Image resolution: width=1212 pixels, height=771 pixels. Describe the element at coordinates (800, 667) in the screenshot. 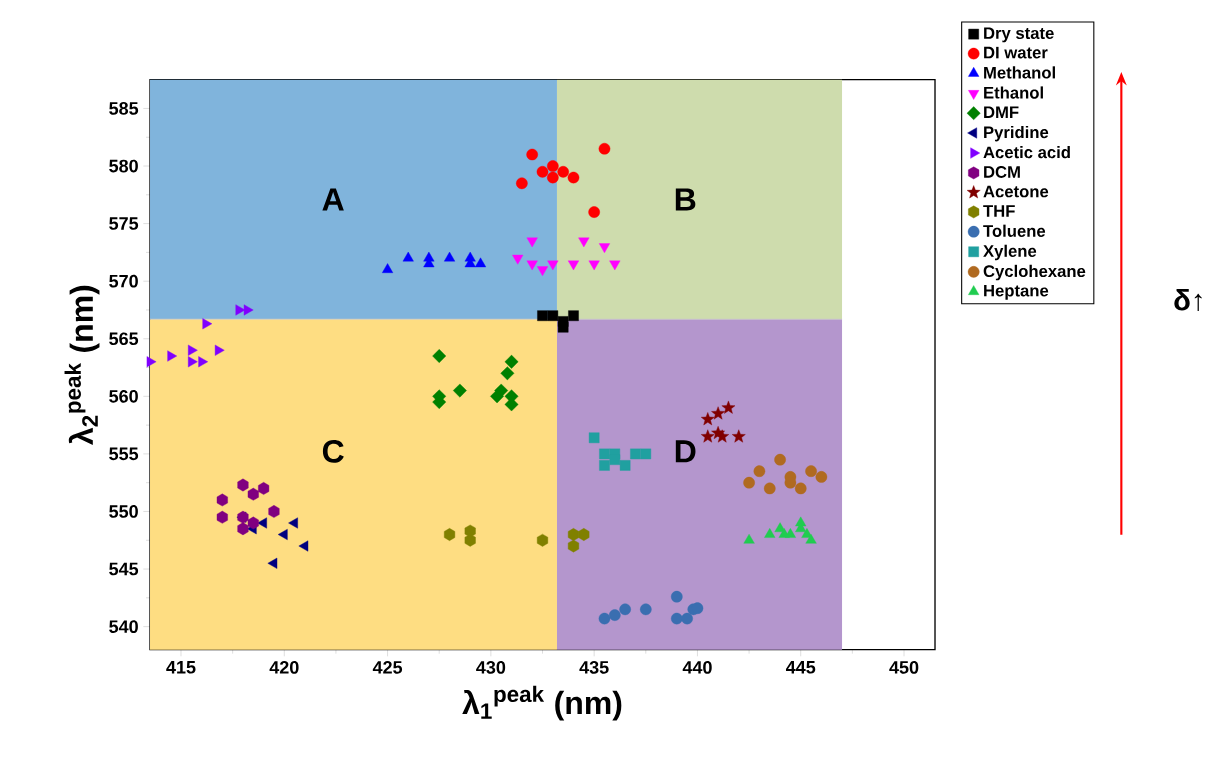

I see `x-tick-label: 445` at that location.